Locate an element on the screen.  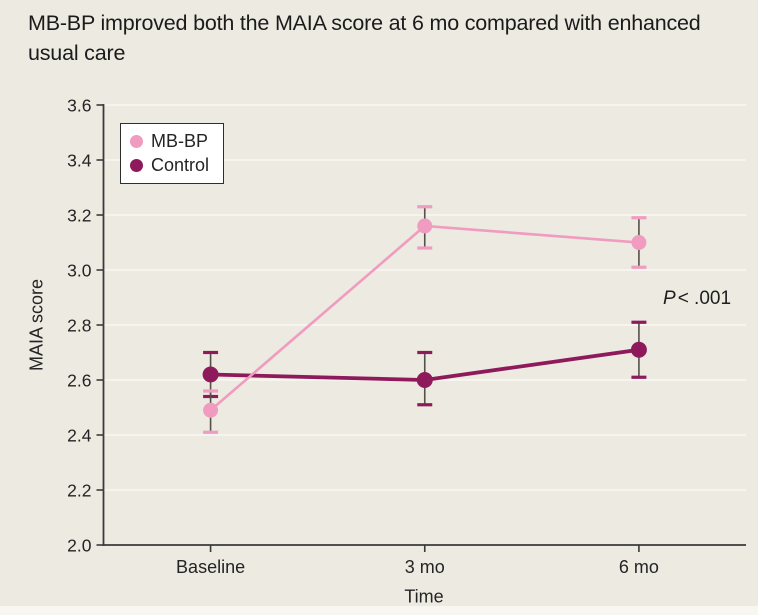
y-tick-label: 2.6 is located at coordinates (79, 381).